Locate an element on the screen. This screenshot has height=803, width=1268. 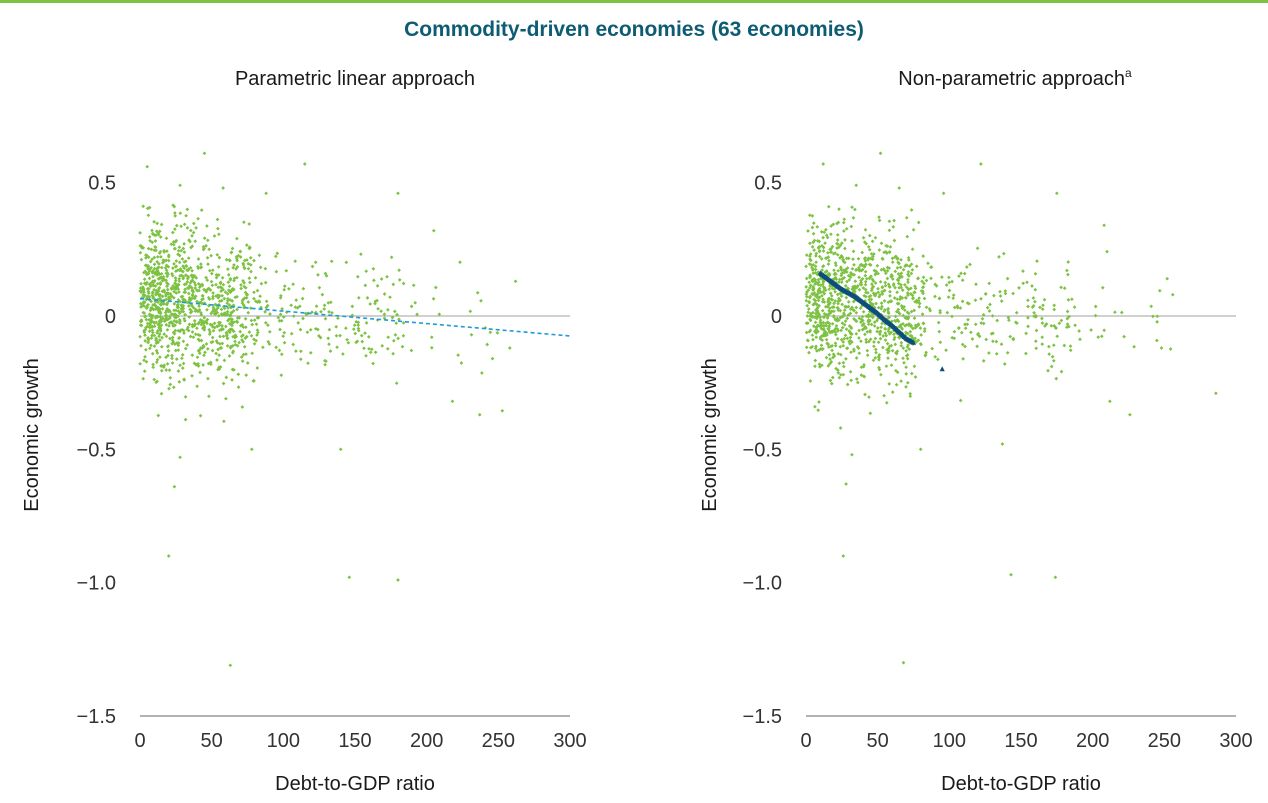
y-tick-label: 0.5 is located at coordinates (768, 184).